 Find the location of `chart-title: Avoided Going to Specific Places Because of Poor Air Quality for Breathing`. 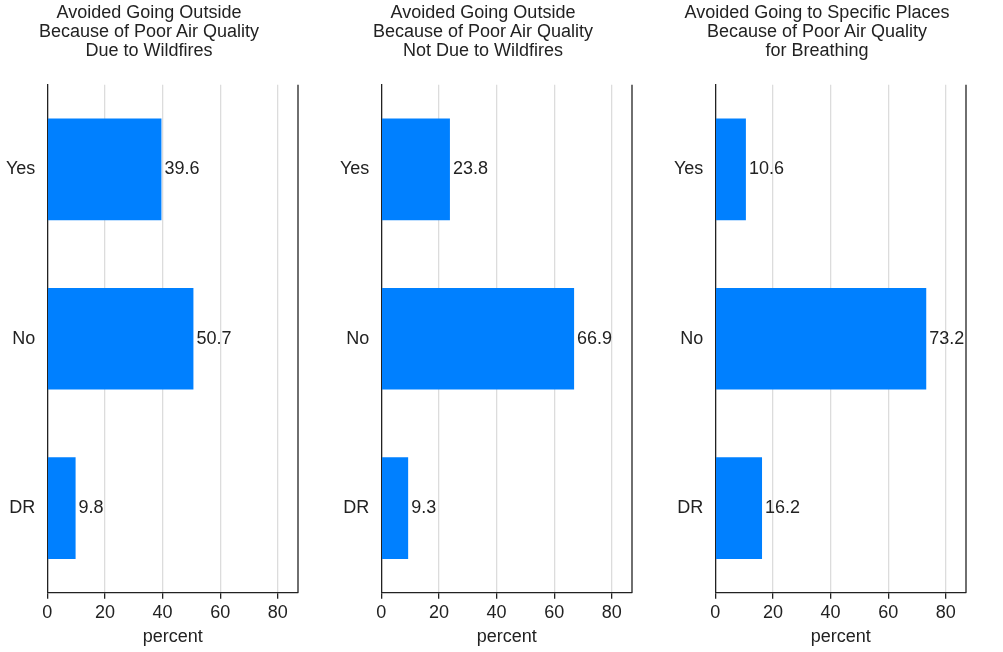

chart-title: Avoided Going to Specific Places Because of Poor Air Quality for Breathing is located at coordinates (817, 31).